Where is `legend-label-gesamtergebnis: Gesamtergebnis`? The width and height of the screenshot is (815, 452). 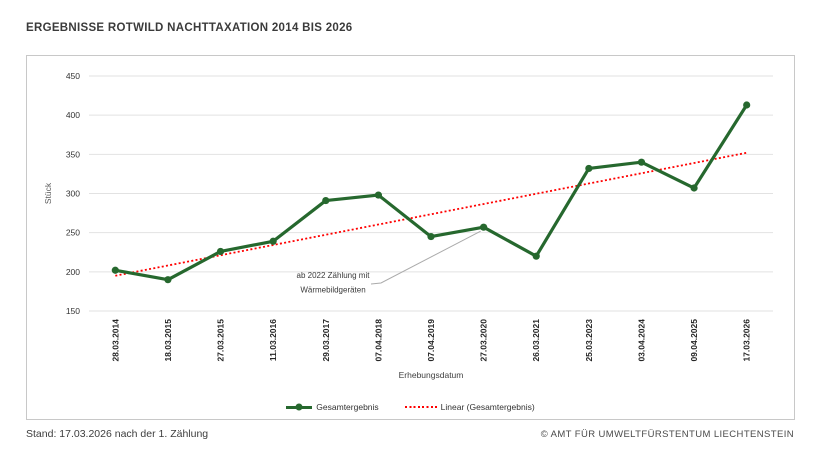 legend-label-gesamtergebnis: Gesamtergebnis is located at coordinates (347, 407).